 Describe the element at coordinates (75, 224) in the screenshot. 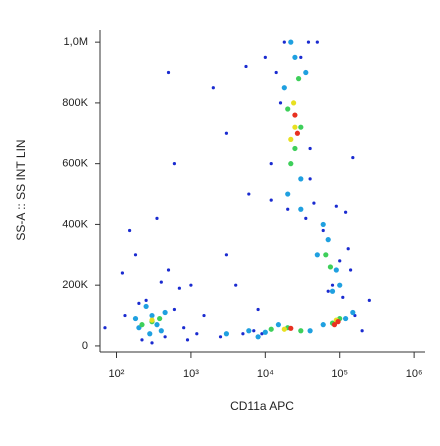

I see `y-tick-label: 400K` at that location.